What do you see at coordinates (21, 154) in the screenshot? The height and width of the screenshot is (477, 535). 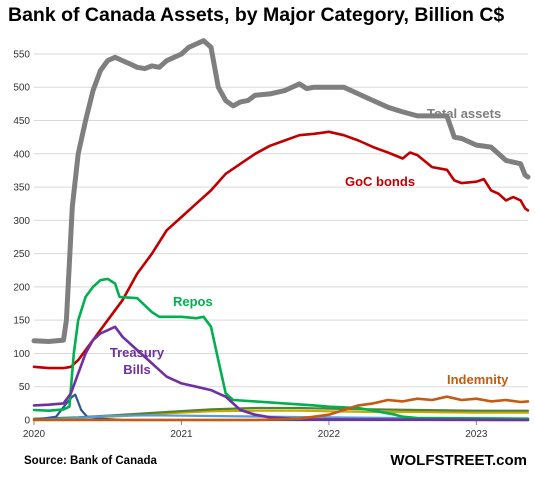 I see `y-tick-label-400: 400` at bounding box center [21, 154].